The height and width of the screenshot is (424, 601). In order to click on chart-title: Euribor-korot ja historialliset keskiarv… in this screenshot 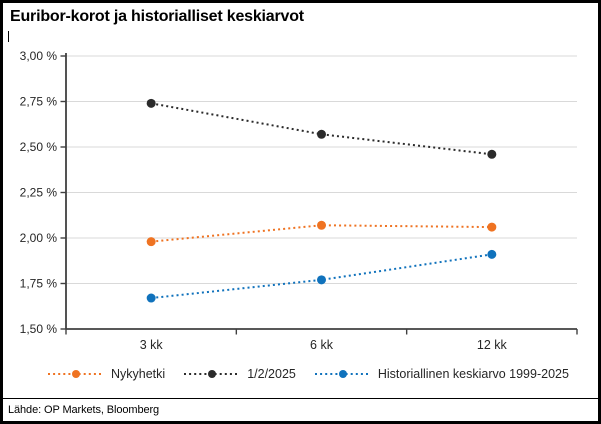, I will do `click(157, 16)`.